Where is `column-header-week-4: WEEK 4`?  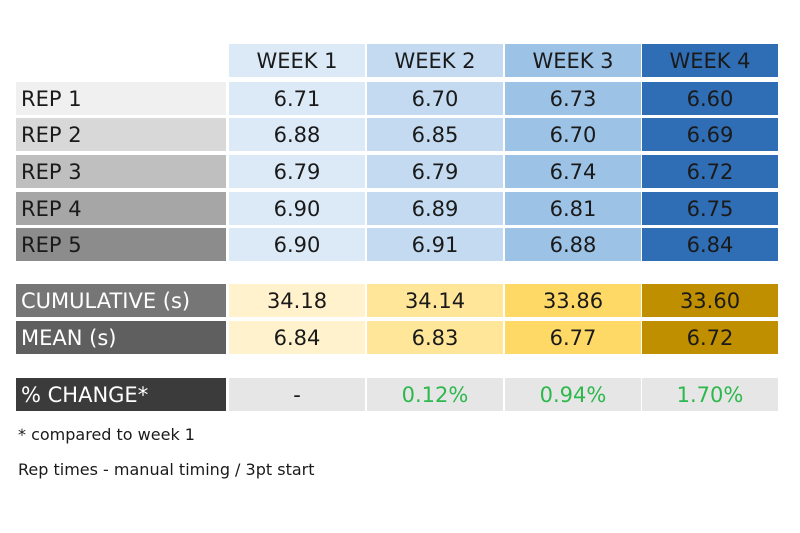
column-header-week-4: WEEK 4 is located at coordinates (710, 60).